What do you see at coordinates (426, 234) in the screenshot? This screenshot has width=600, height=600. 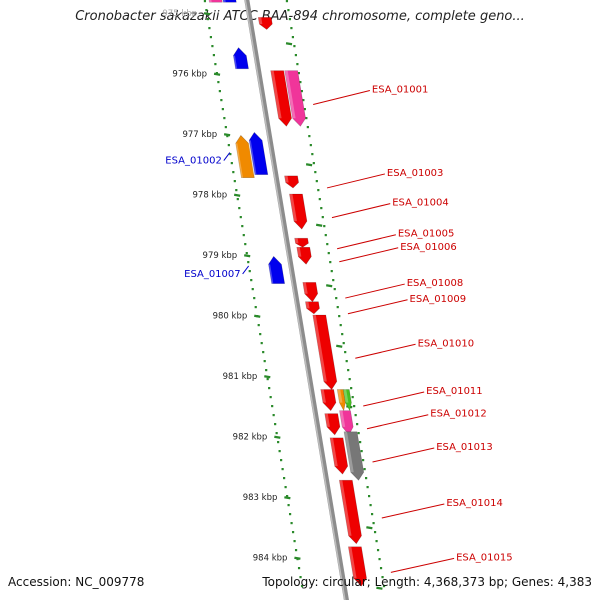 I see `gene-label: ESA_01005` at bounding box center [426, 234].